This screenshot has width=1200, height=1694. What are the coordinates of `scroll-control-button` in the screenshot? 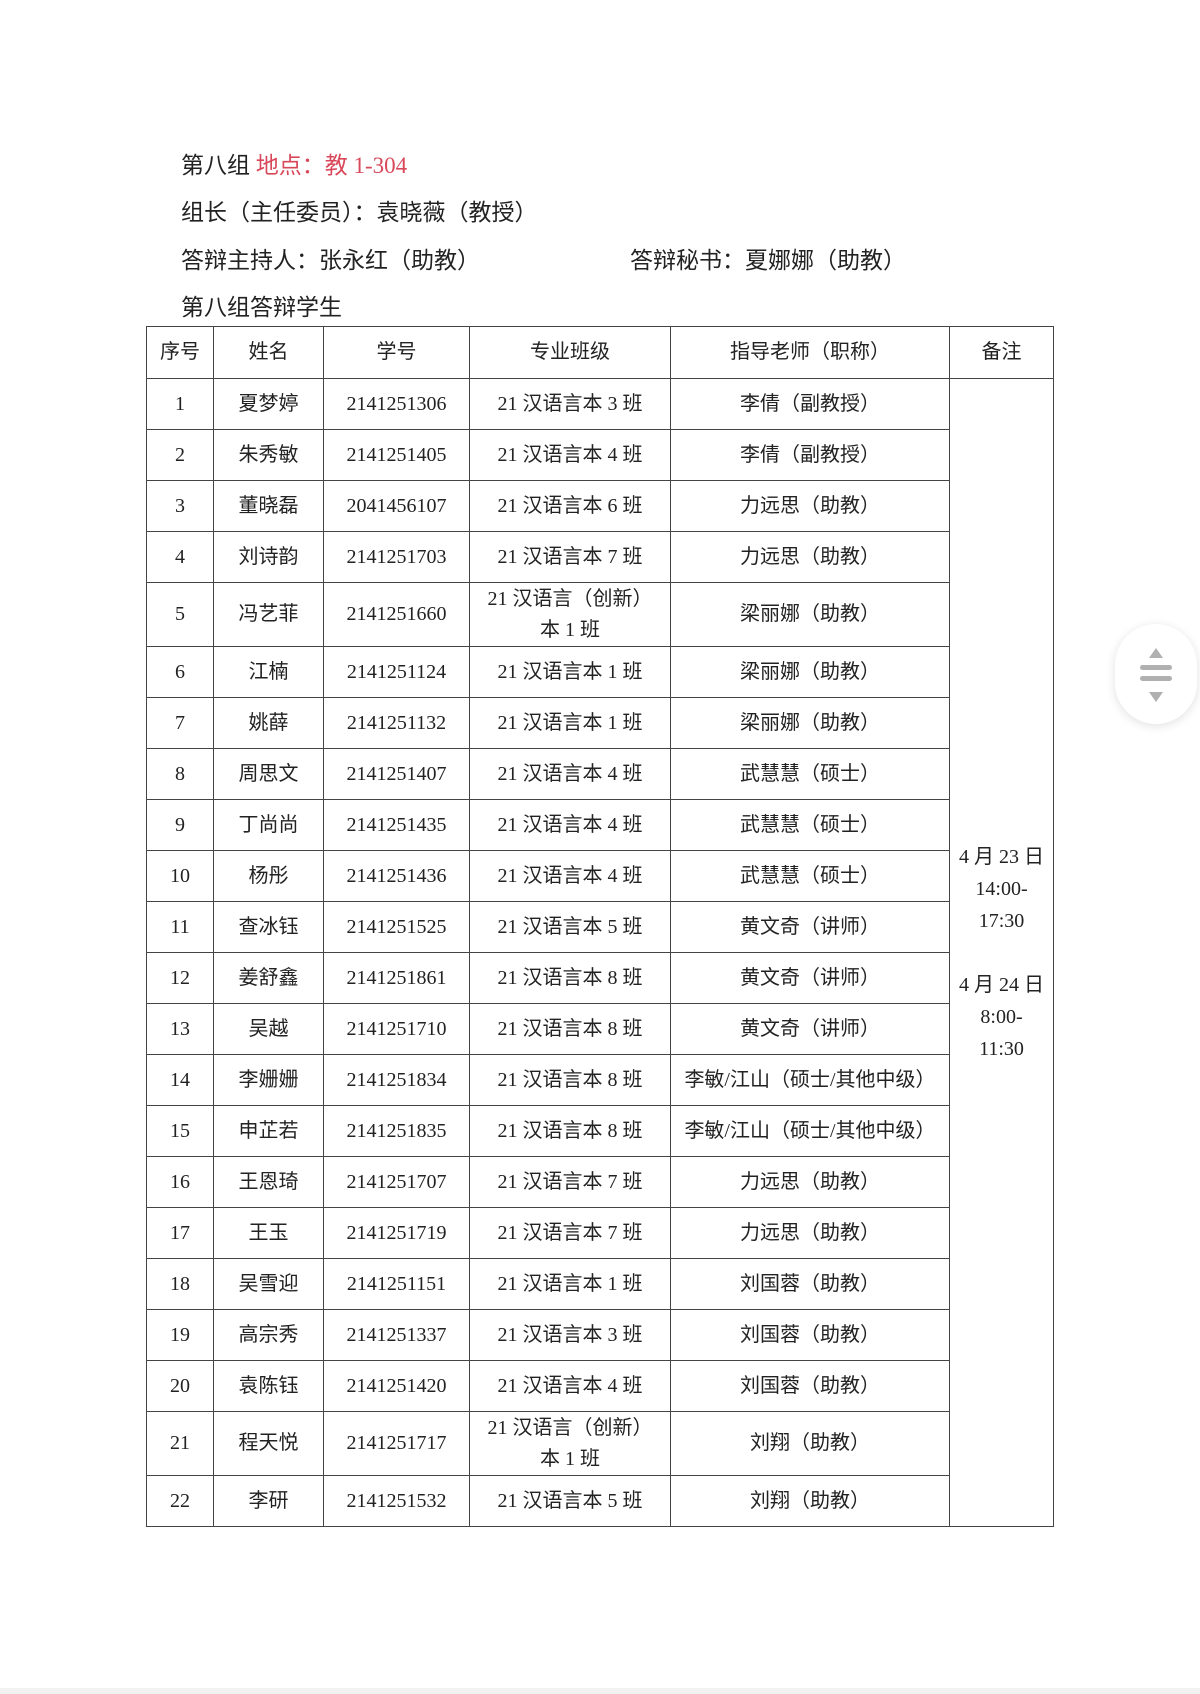 It's located at (1156, 674).